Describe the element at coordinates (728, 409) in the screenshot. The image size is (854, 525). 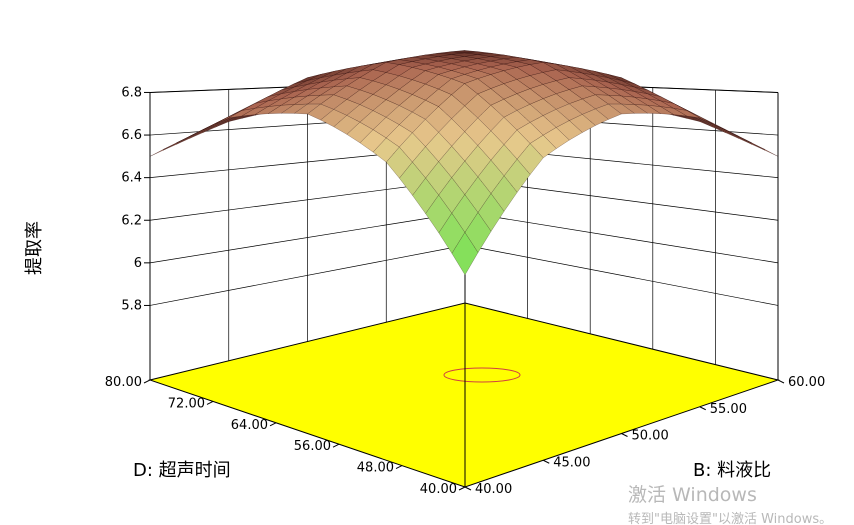
I see `y-tick-label: 55.00` at that location.